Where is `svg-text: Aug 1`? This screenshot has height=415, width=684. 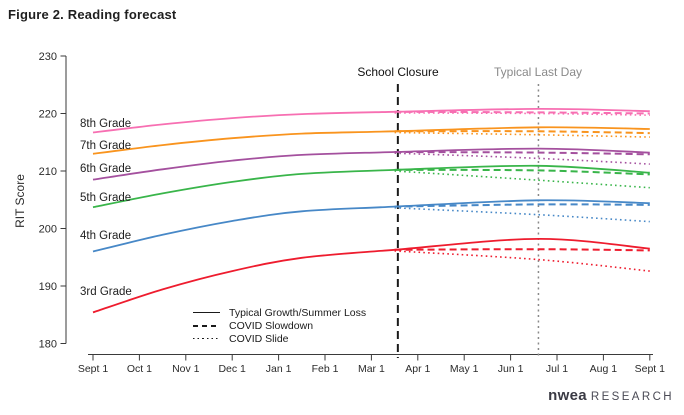 svg-text: Aug 1 is located at coordinates (604, 369).